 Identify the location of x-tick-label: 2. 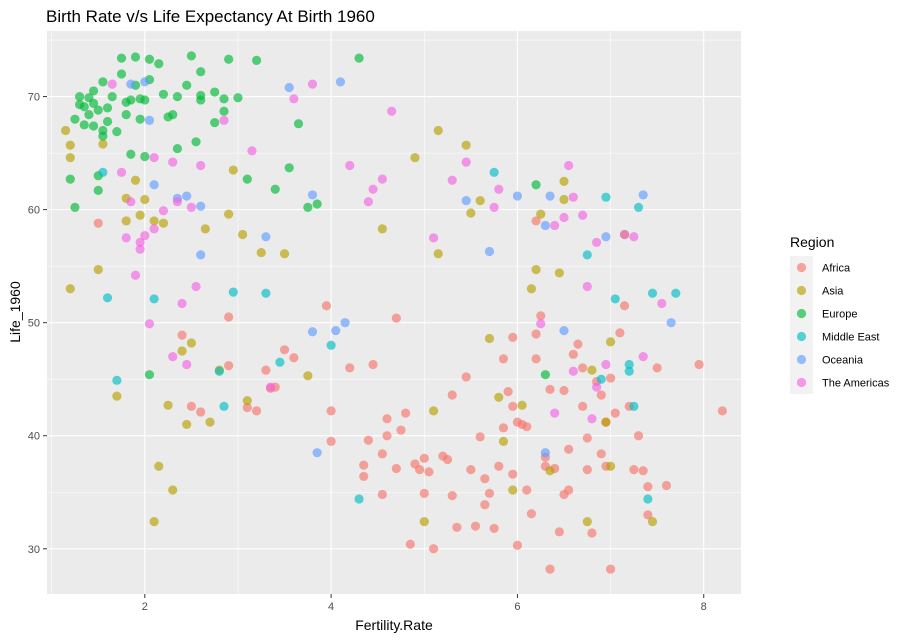
(145, 607).